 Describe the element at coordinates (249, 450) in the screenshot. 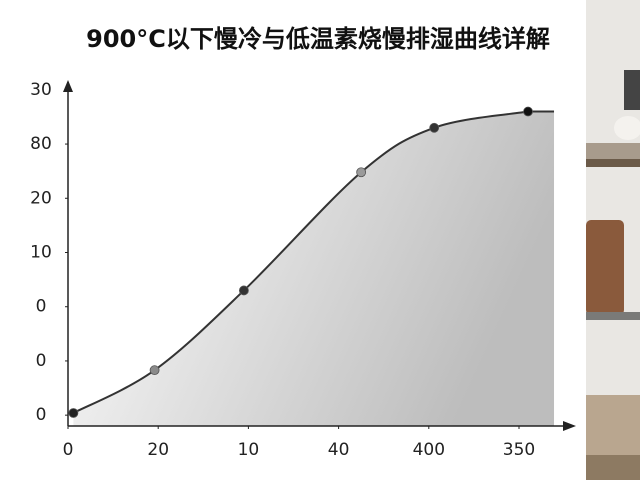

I see `x-tick-label: 10` at that location.